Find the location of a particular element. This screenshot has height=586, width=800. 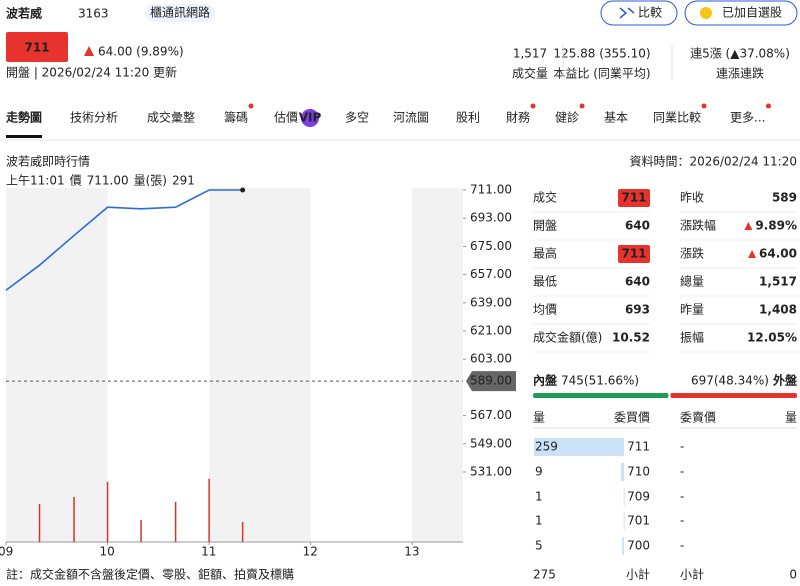

book-header: 委買價 is located at coordinates (632, 418).